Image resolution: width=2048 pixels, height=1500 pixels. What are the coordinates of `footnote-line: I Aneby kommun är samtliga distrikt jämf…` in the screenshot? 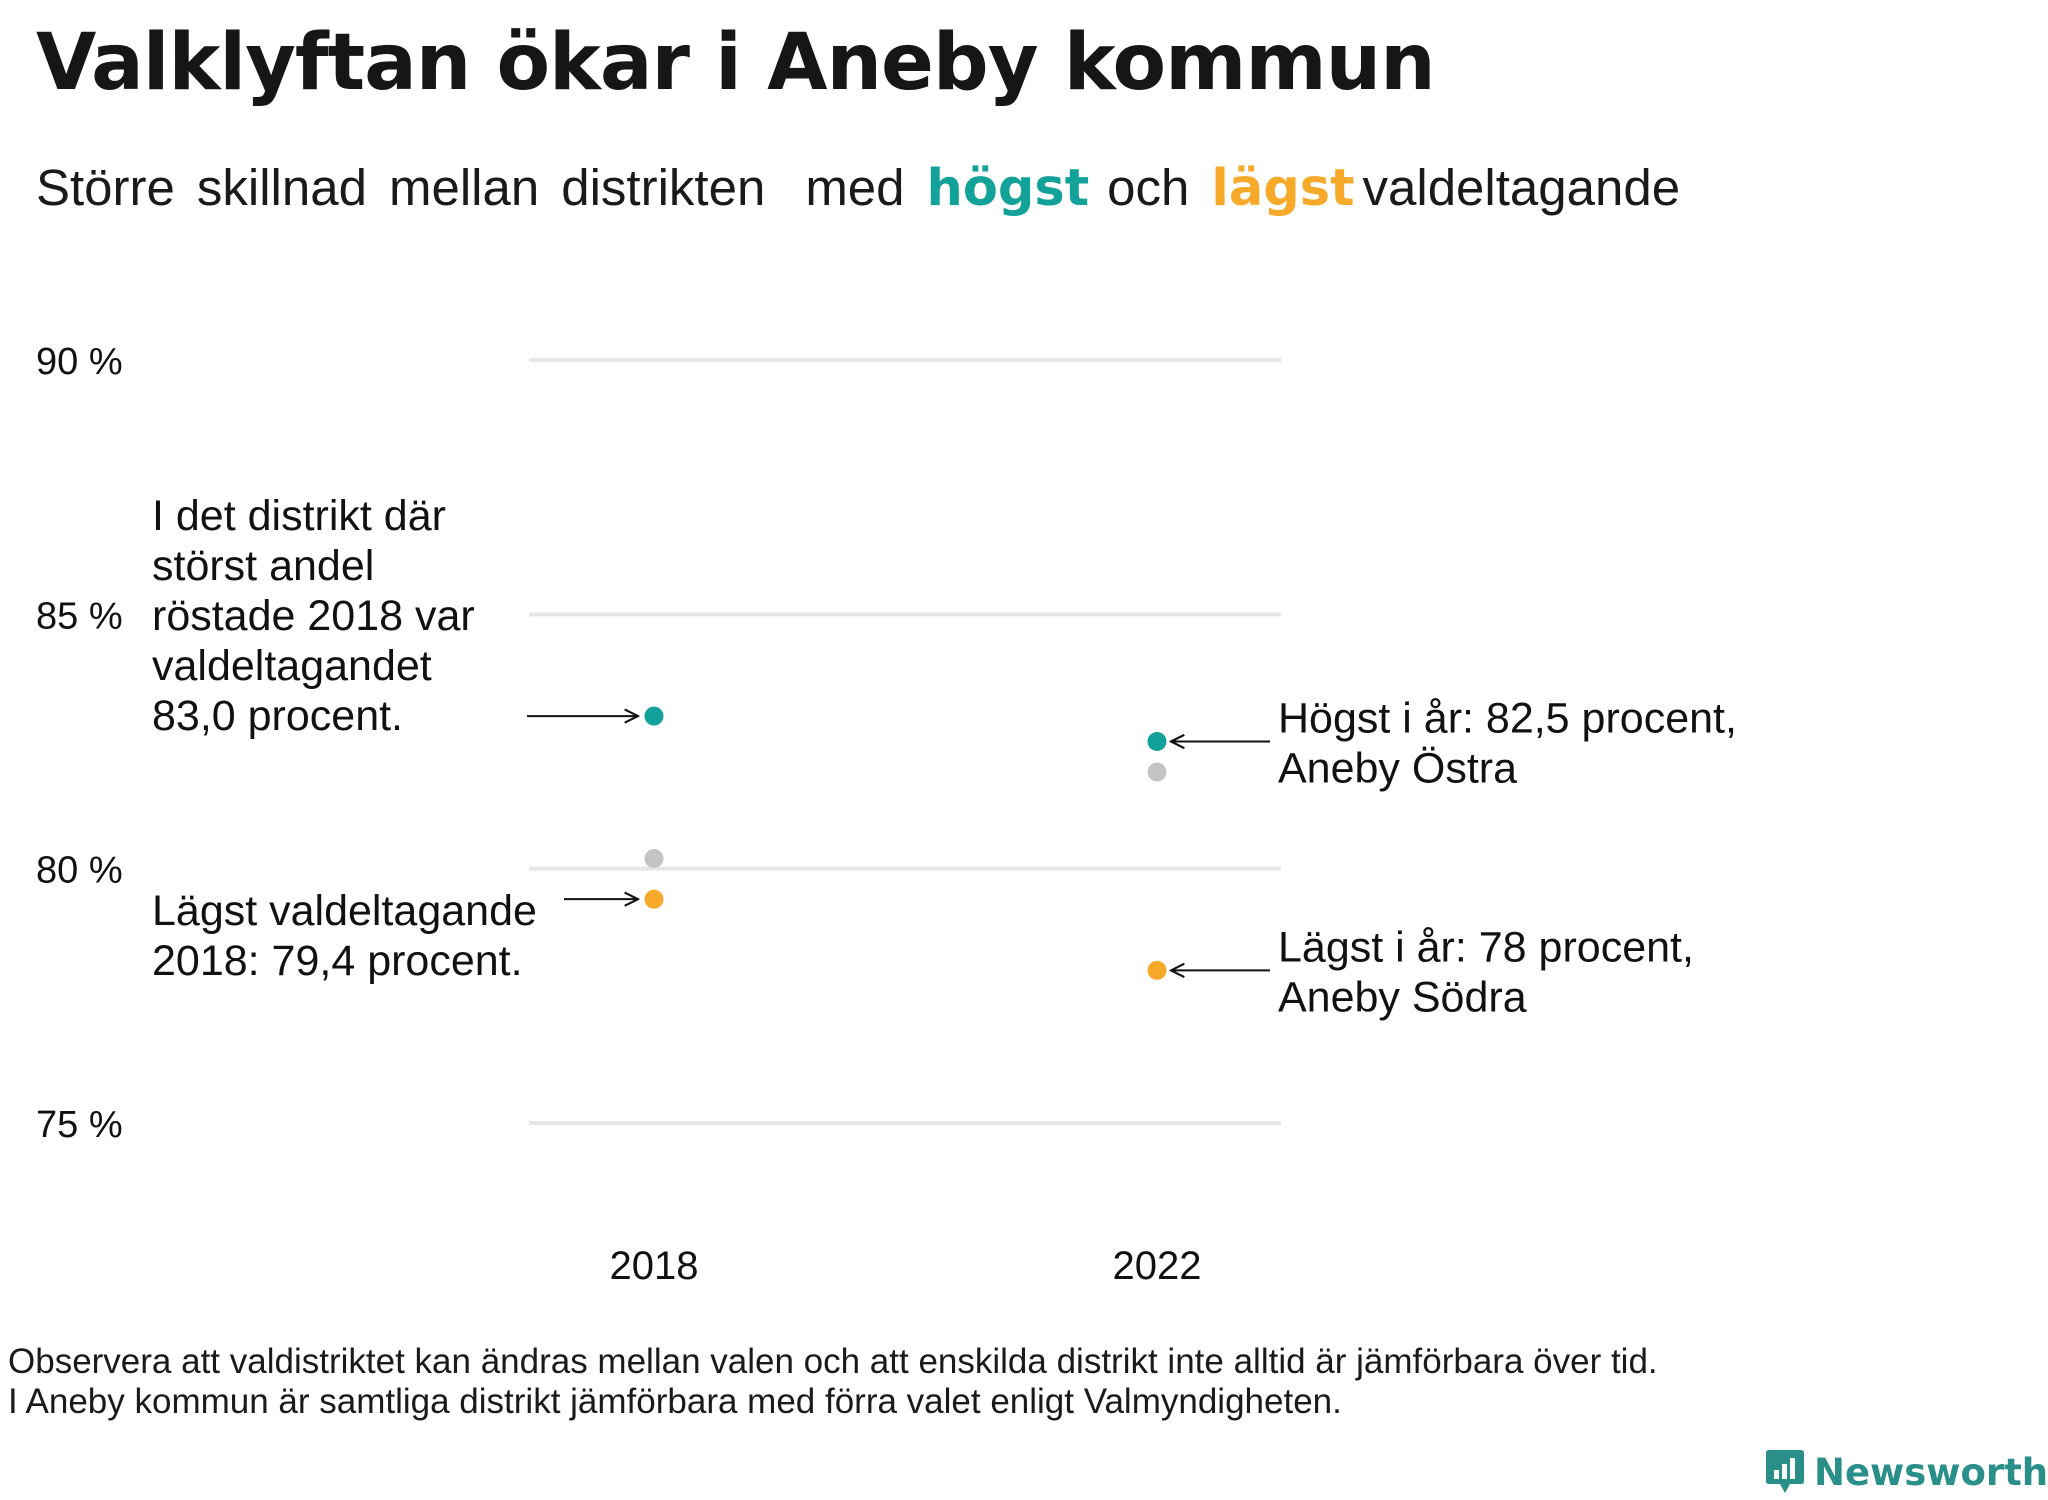 It's located at (675, 1401).